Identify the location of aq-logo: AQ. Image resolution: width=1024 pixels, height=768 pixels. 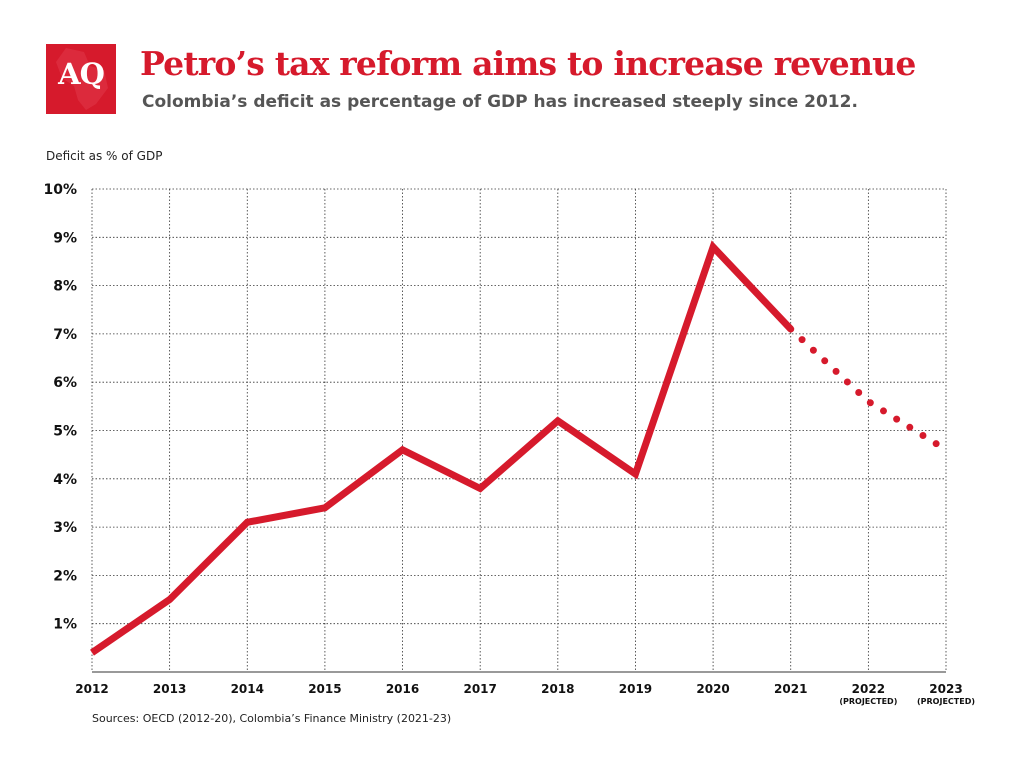
(81, 79).